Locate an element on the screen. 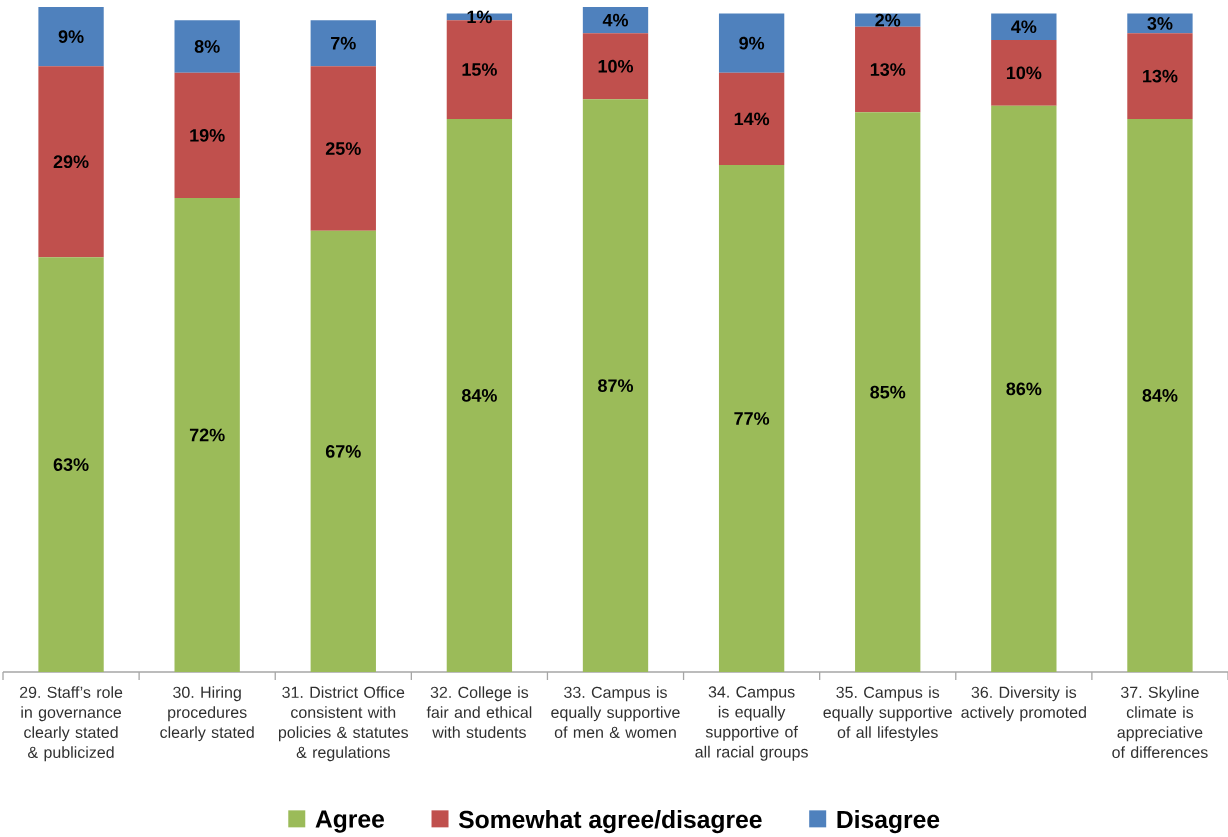  data-label: 8% is located at coordinates (207, 46).